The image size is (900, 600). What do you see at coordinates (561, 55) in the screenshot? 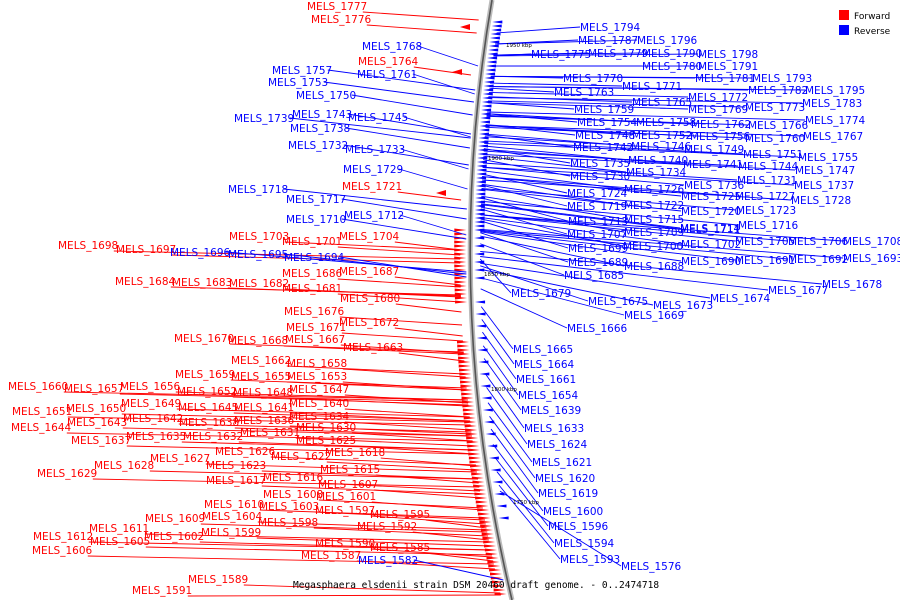
I see `gene-label: MELS_1775` at bounding box center [561, 55].